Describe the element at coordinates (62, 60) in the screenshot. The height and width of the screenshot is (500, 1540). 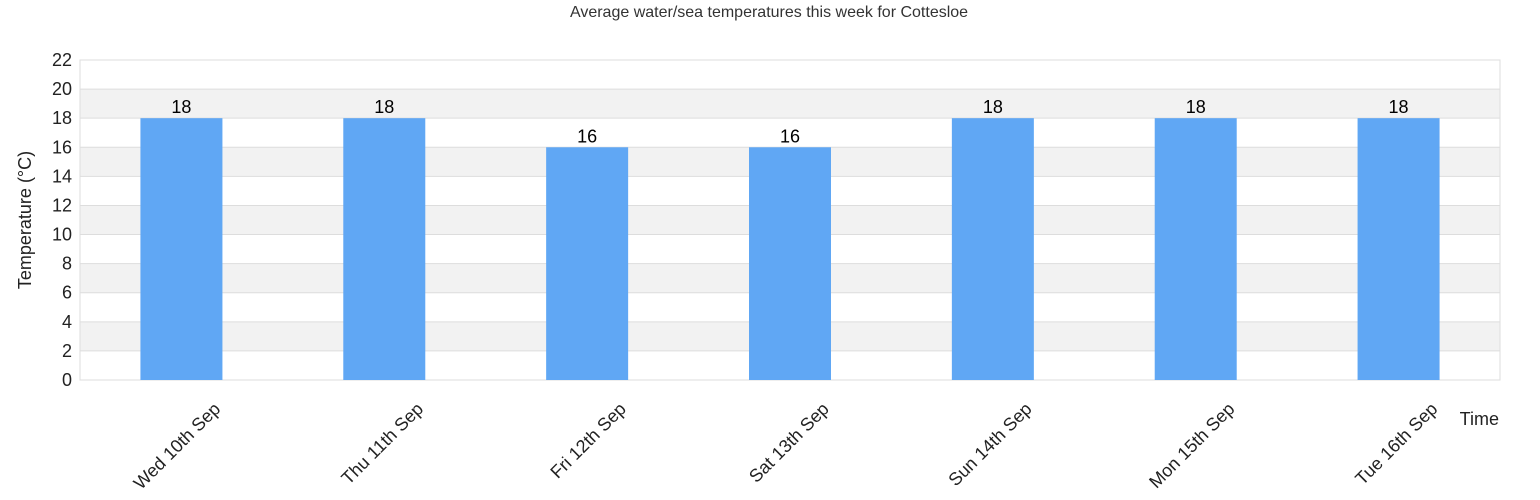
I see `y-tick-label: 22` at that location.